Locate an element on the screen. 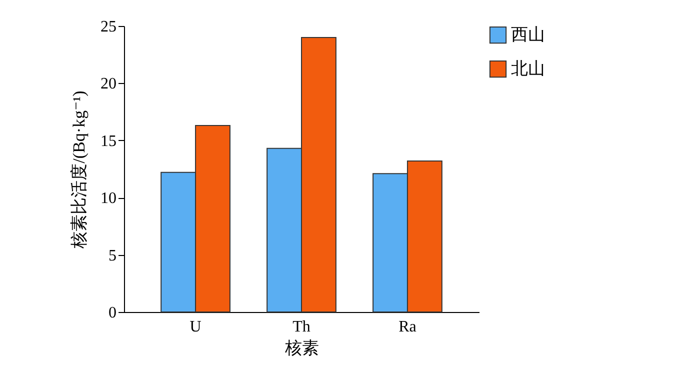  y-axis-title: 核素比活度/(Bq·kg⁻¹) is located at coordinates (79, 170).